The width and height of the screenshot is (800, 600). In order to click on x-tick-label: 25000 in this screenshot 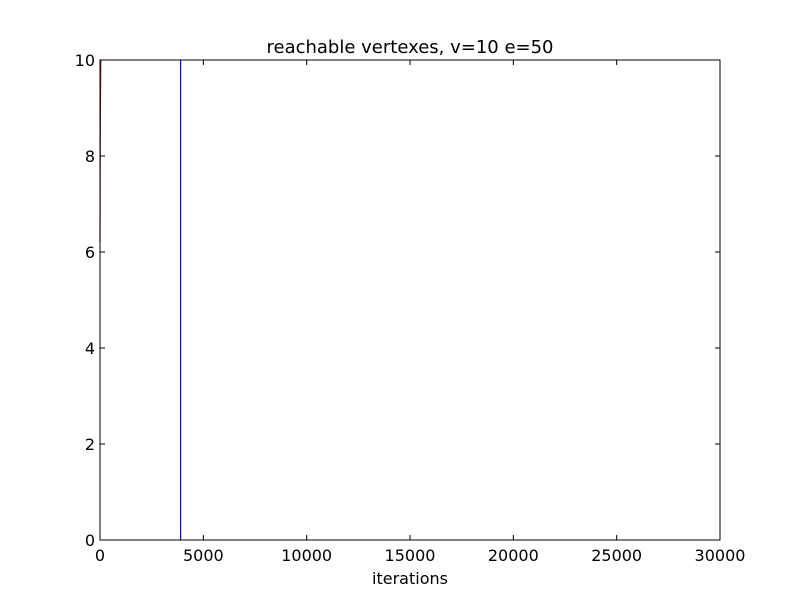, I will do `click(616, 555)`.